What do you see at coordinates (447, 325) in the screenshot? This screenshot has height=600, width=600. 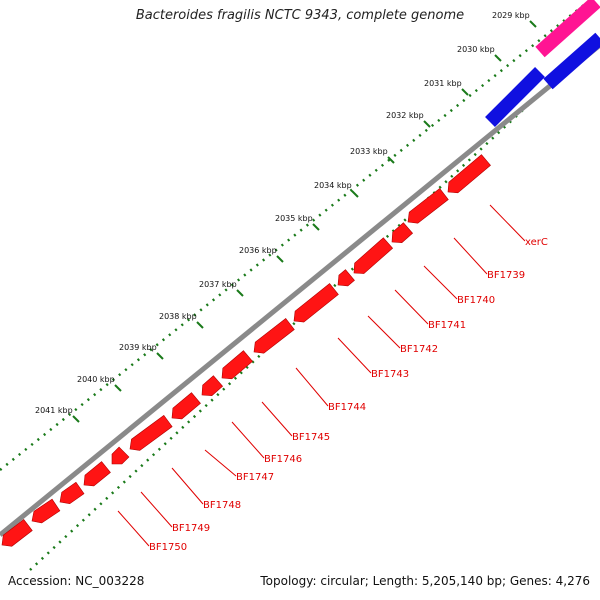 I see `gene-label: BF1741` at bounding box center [447, 325].